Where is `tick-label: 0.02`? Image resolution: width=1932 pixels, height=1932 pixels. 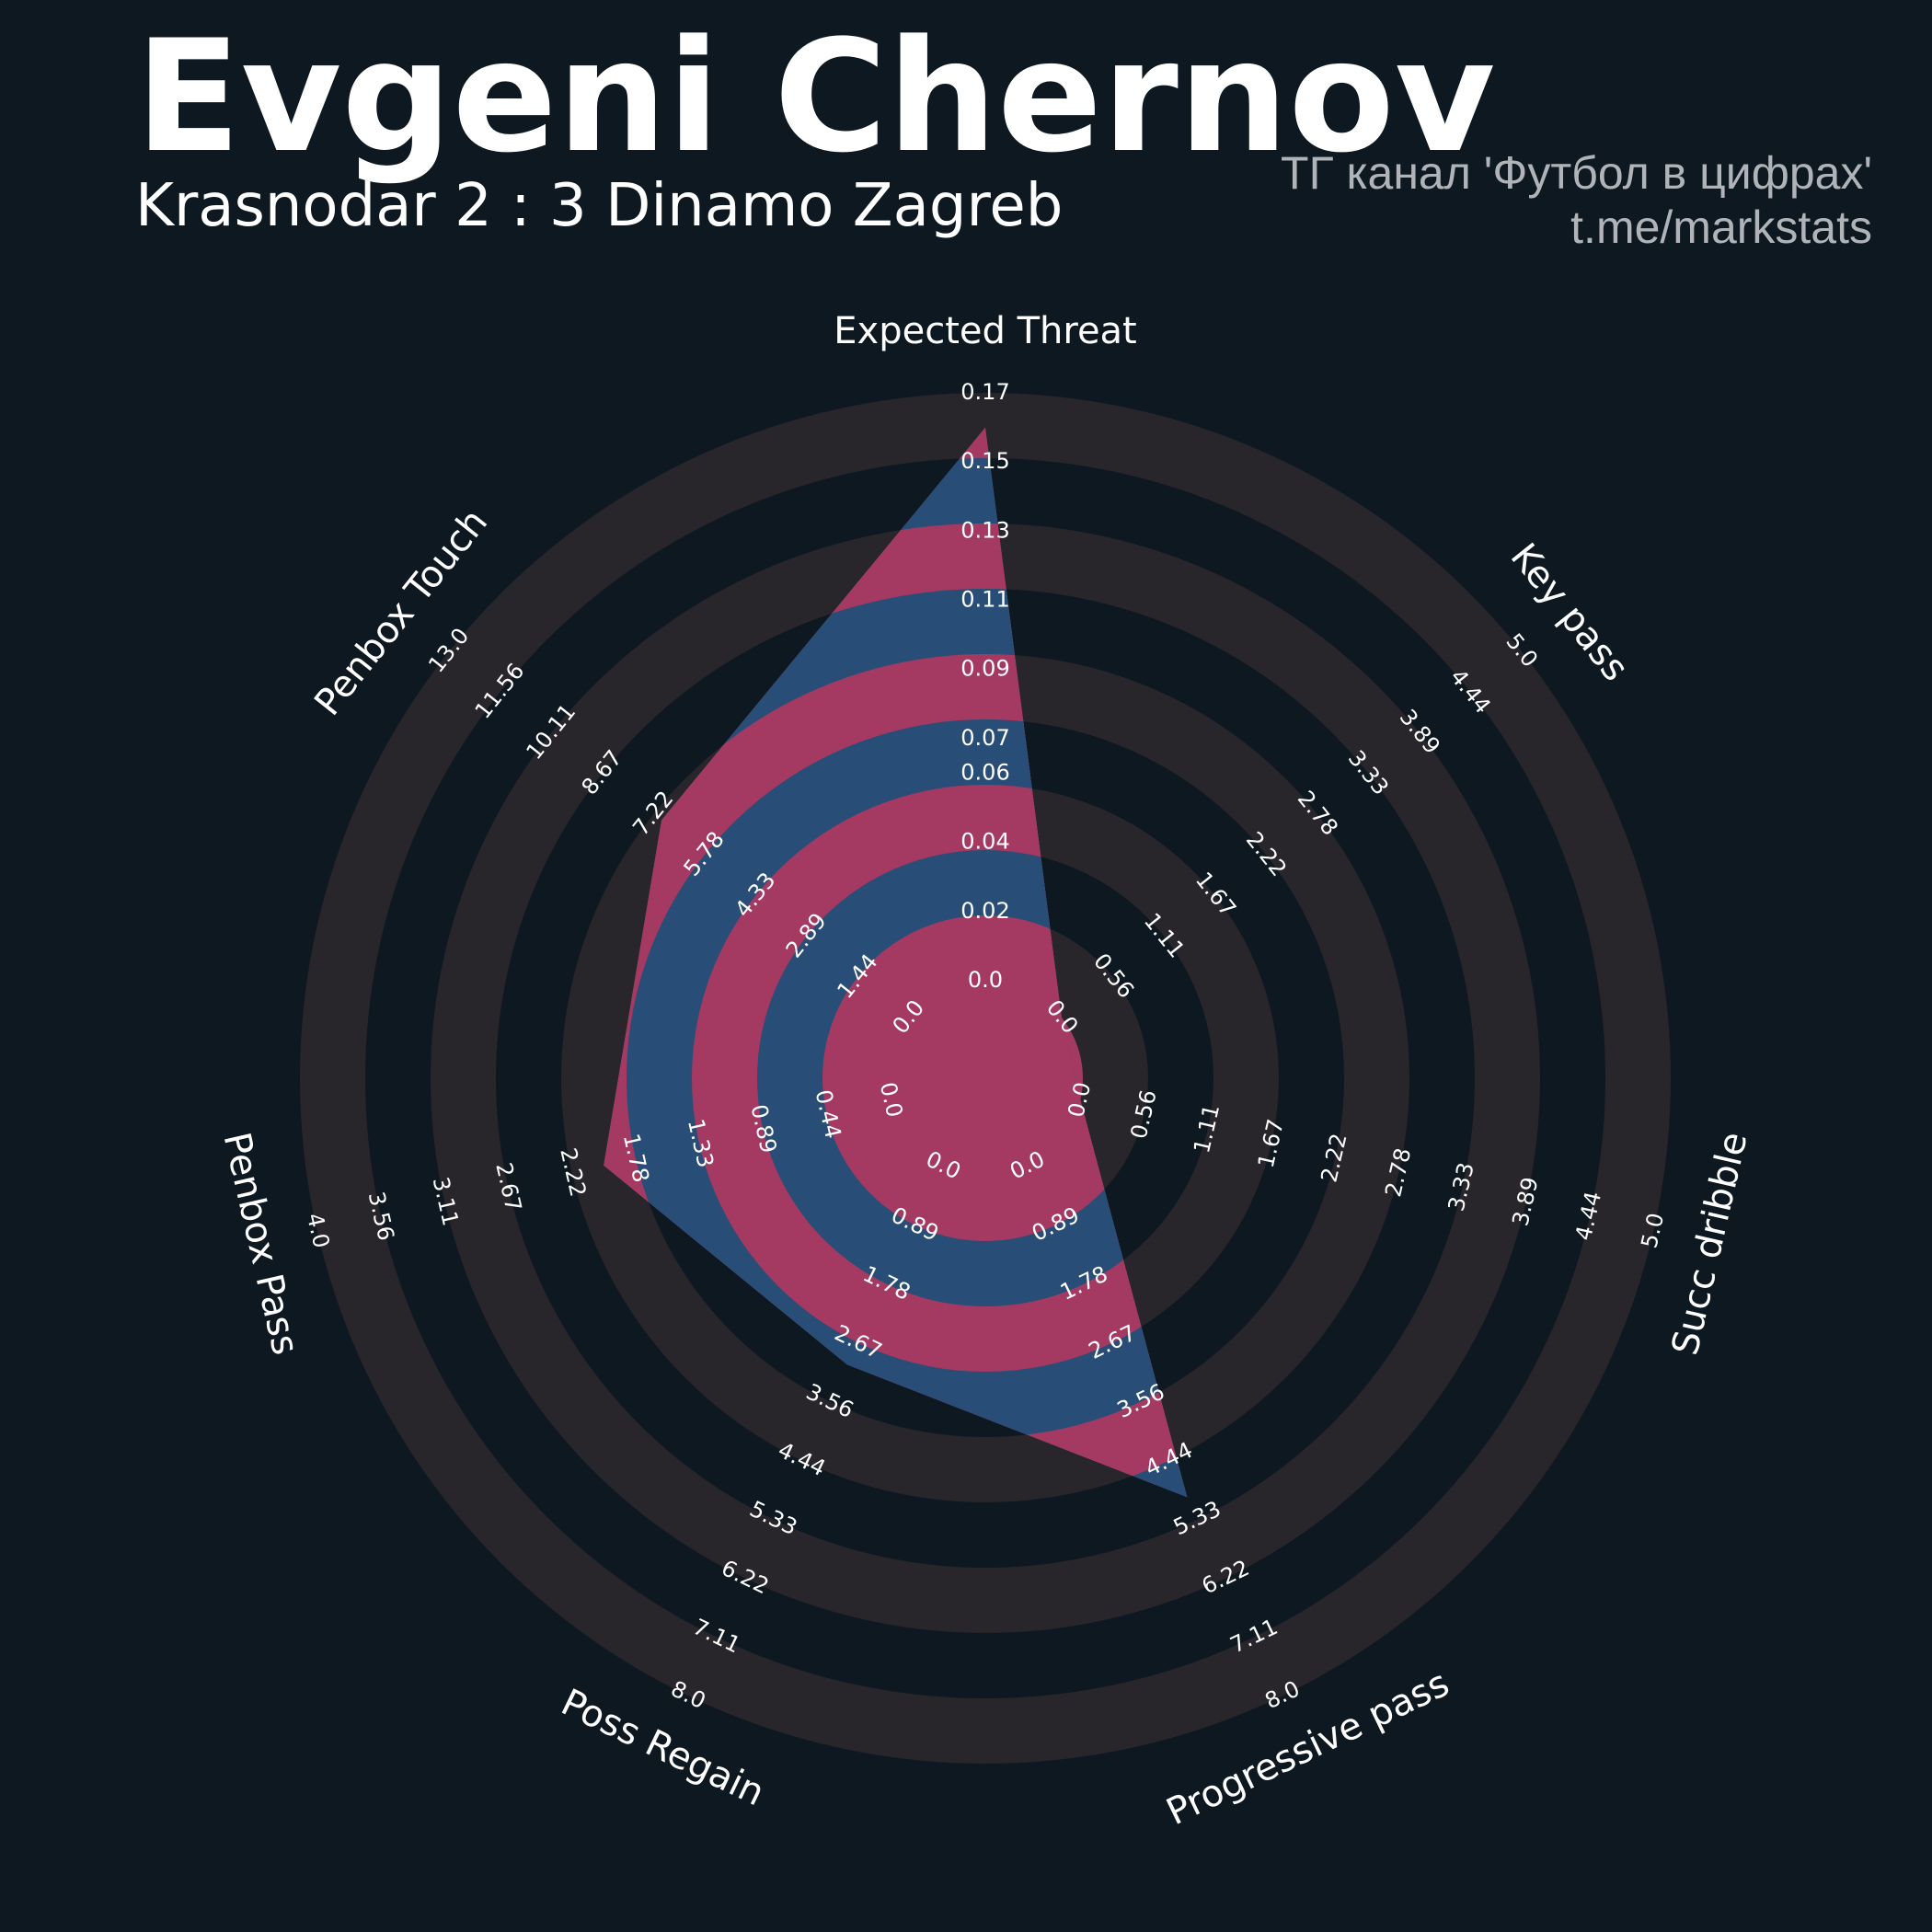 tick-label: 0.02 is located at coordinates (984, 911).